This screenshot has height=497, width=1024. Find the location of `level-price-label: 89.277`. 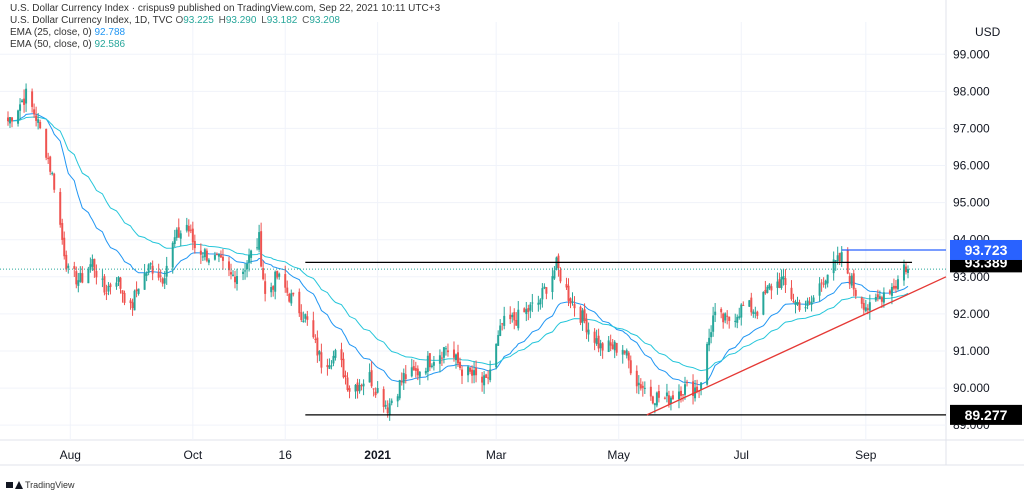

level-price-label: 89.277 is located at coordinates (986, 415).